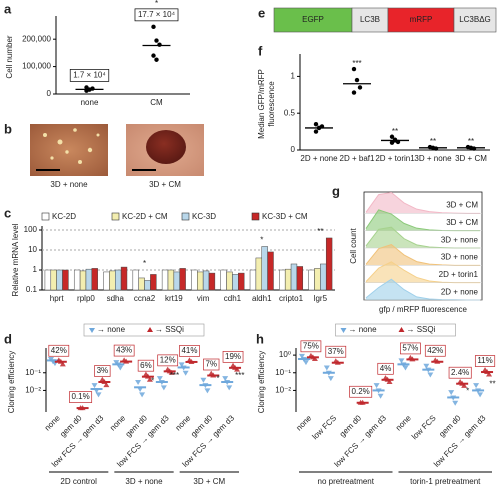 This screenshot has height=492, width=500. I want to click on x-axis-label: gfp / mRFP fluorescence, so click(423, 309).